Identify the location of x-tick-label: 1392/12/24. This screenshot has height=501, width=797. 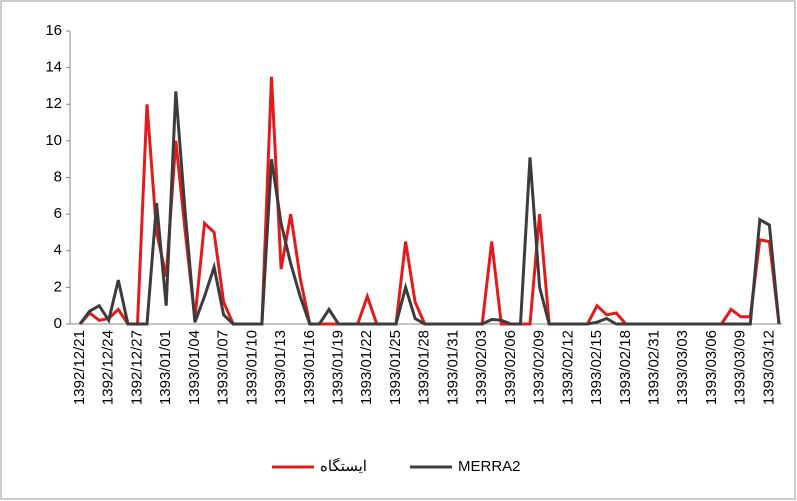
(108, 367).